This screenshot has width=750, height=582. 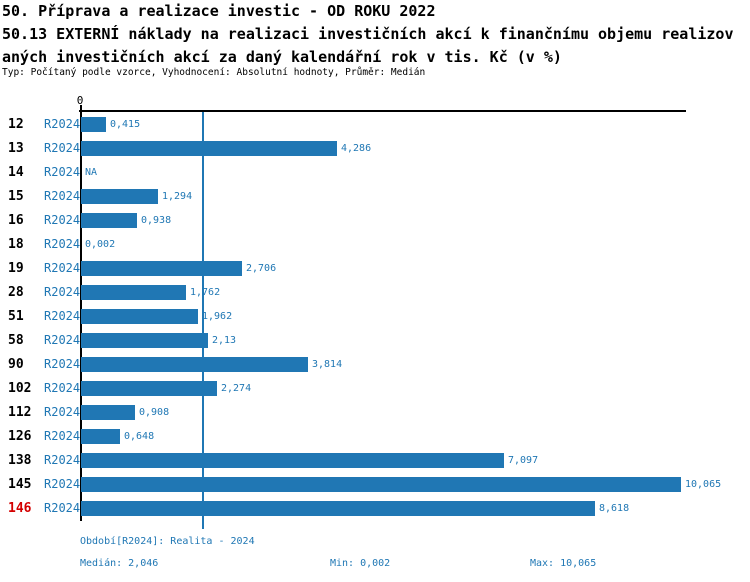 What do you see at coordinates (16, 268) in the screenshot?
I see `row-id-label: 19` at bounding box center [16, 268].